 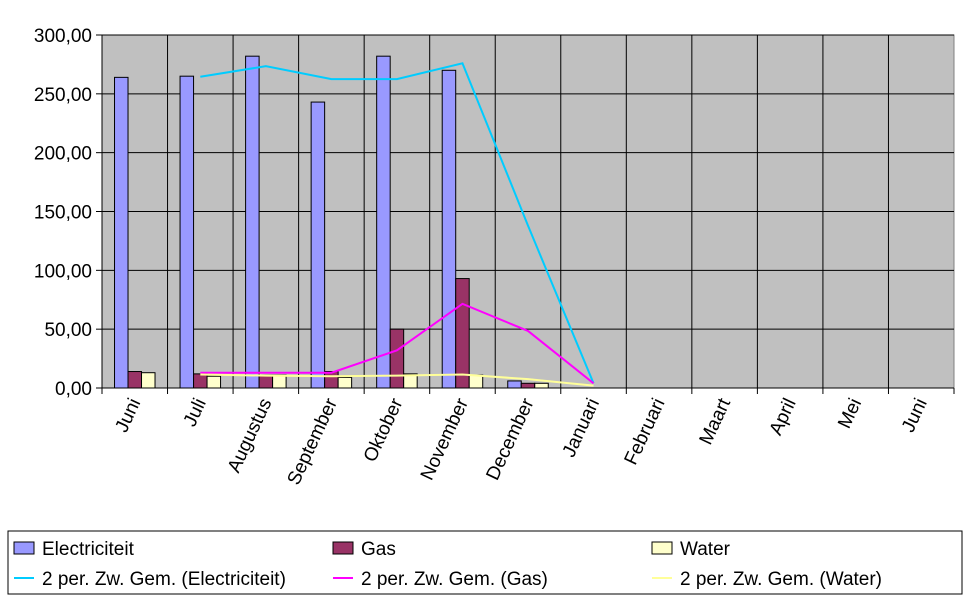 I want to click on y-tick-label: 50,00, so click(x=68, y=330).